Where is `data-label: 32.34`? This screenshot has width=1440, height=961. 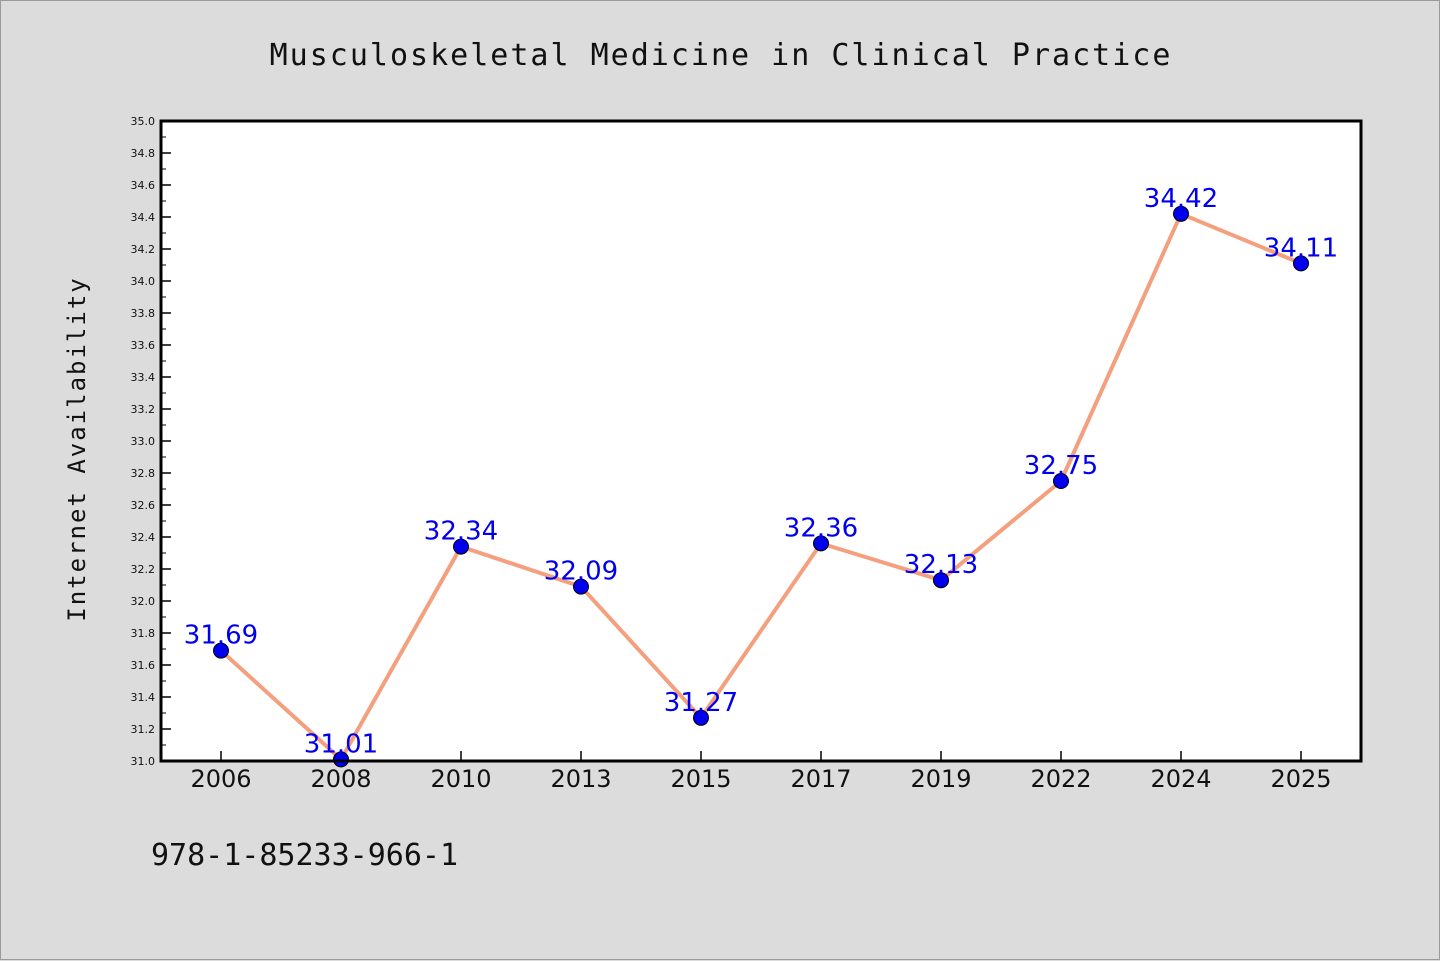 data-label: 32.34 is located at coordinates (461, 532).